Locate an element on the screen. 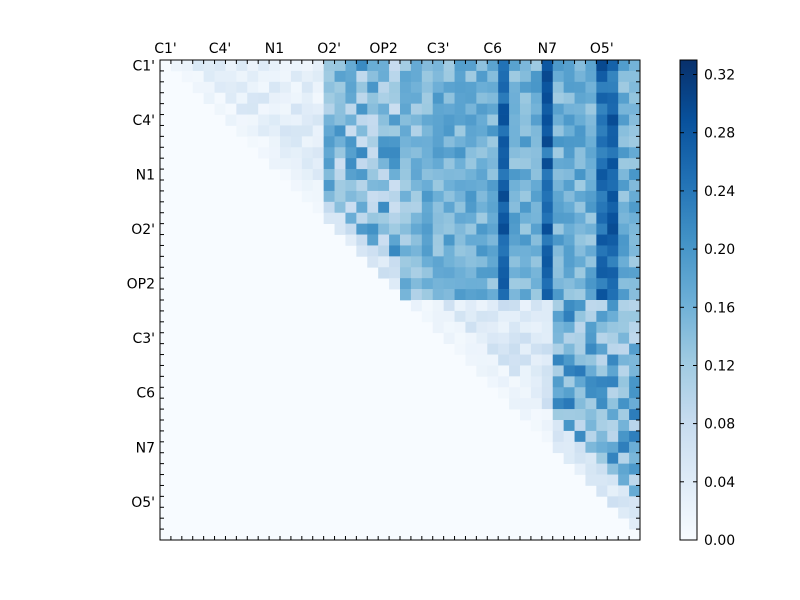 Image resolution: width=800 pixels, height=600 pixels. x-tick-label: C6 is located at coordinates (492, 49).